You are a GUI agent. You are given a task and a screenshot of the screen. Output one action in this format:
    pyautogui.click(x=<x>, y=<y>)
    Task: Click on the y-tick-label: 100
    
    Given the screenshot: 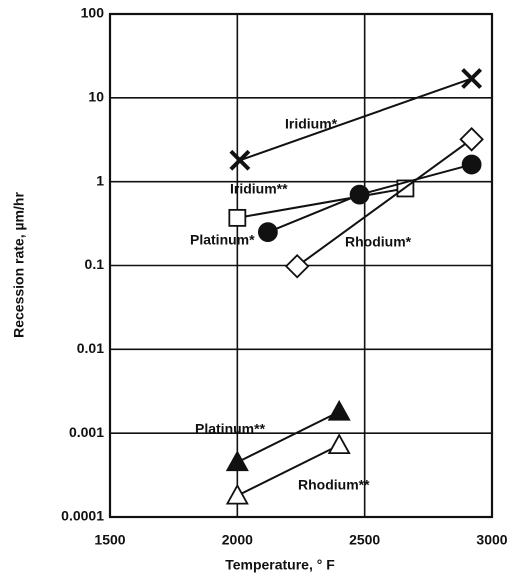 What is the action you would take?
    pyautogui.click(x=93, y=13)
    